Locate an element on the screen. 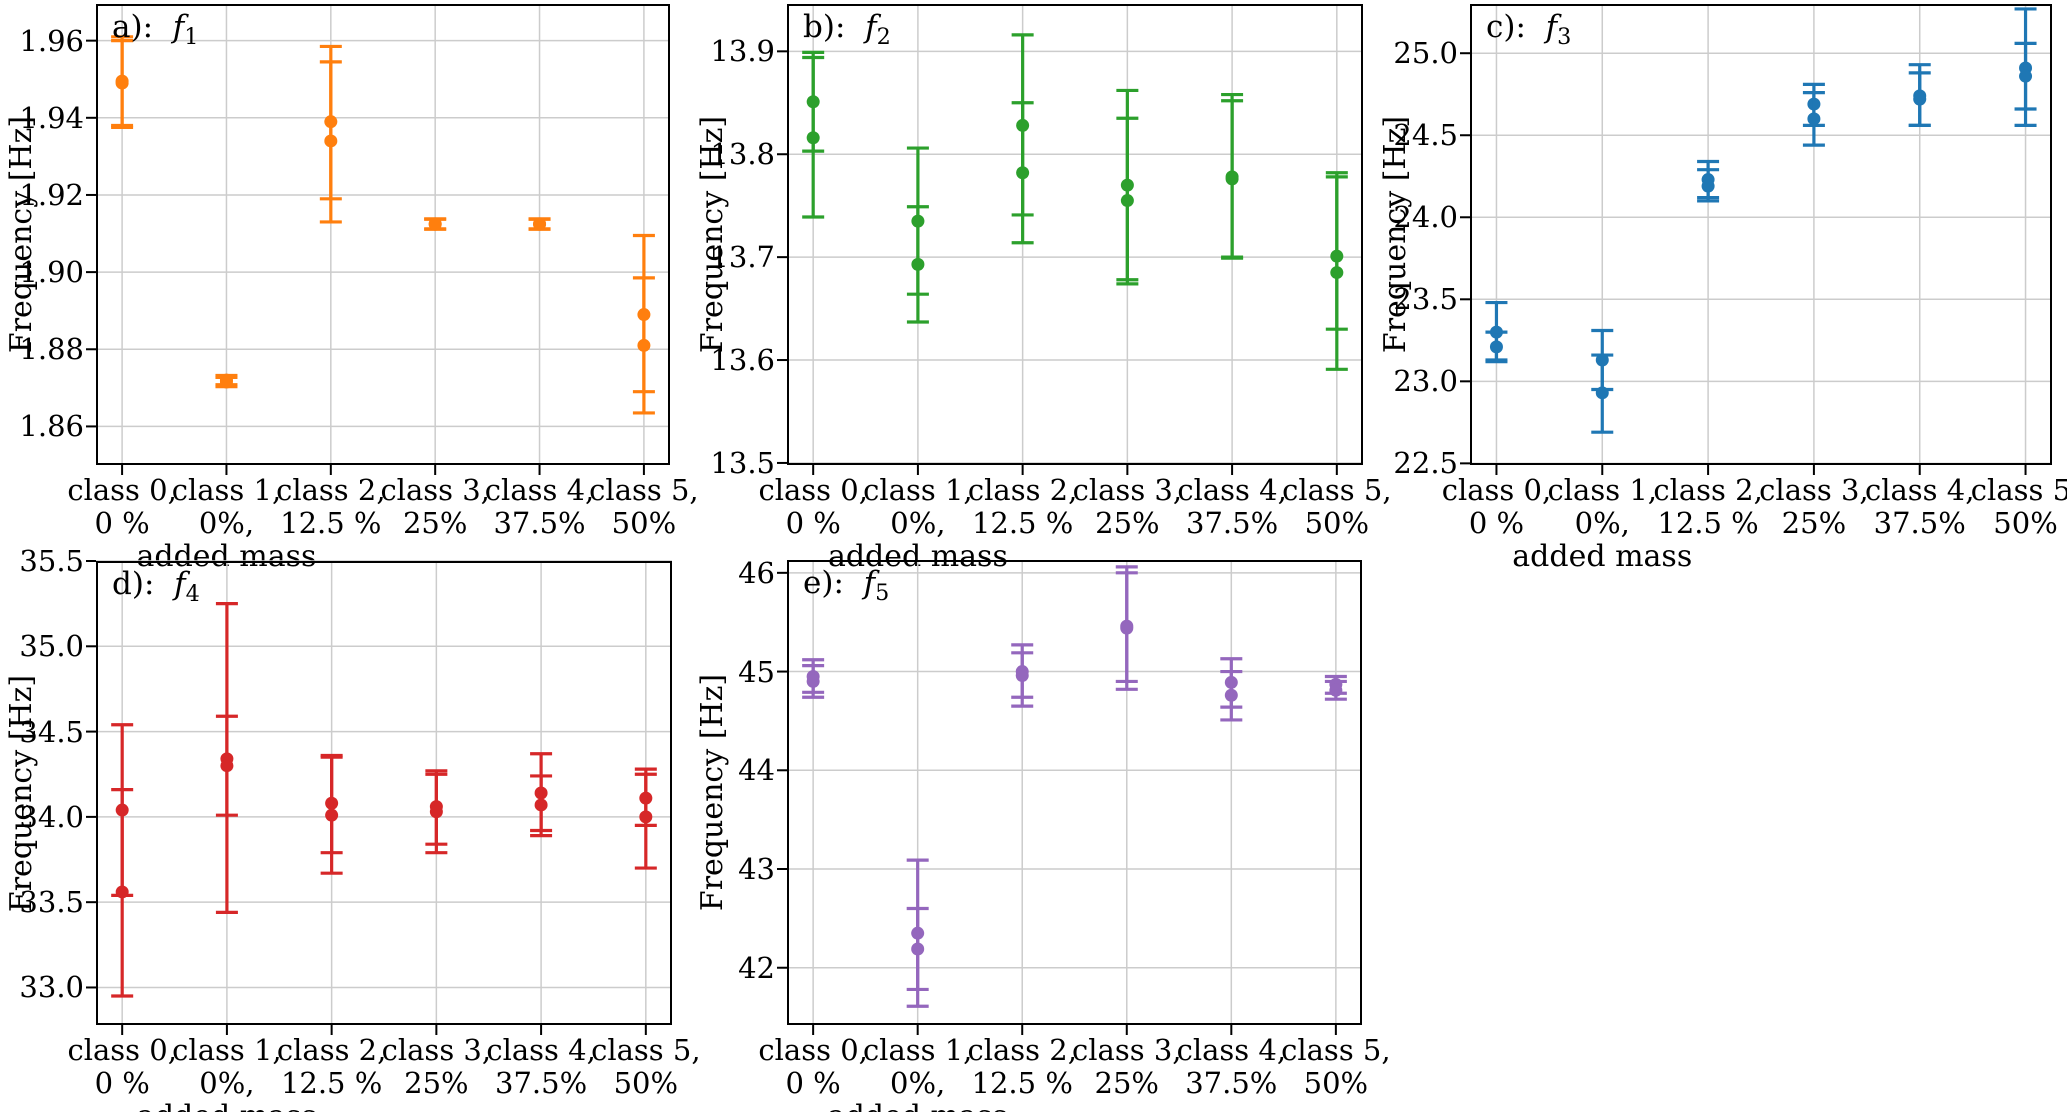 The image size is (2067, 1112). plot-area-f3 is located at coordinates (1756, 239).